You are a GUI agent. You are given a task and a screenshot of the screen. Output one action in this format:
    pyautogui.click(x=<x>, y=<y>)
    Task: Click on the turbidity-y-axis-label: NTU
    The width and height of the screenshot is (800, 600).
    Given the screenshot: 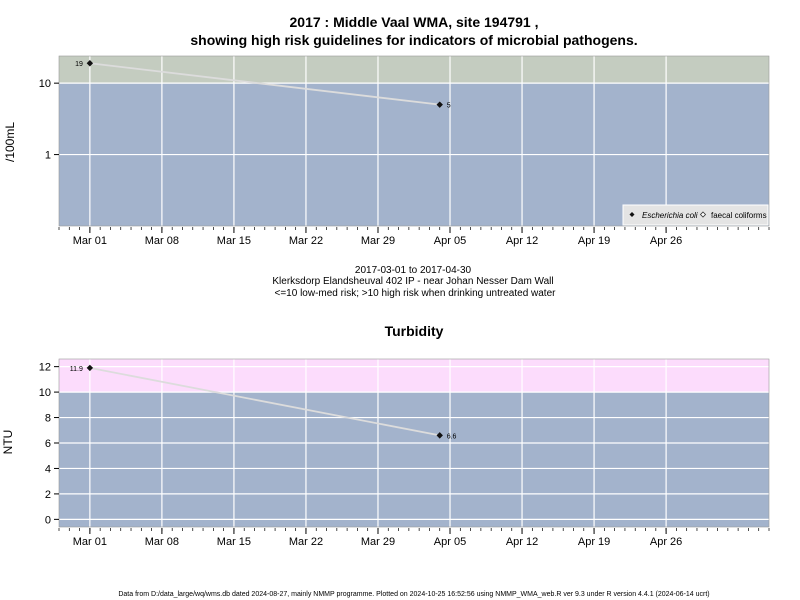 What is the action you would take?
    pyautogui.click(x=8, y=442)
    